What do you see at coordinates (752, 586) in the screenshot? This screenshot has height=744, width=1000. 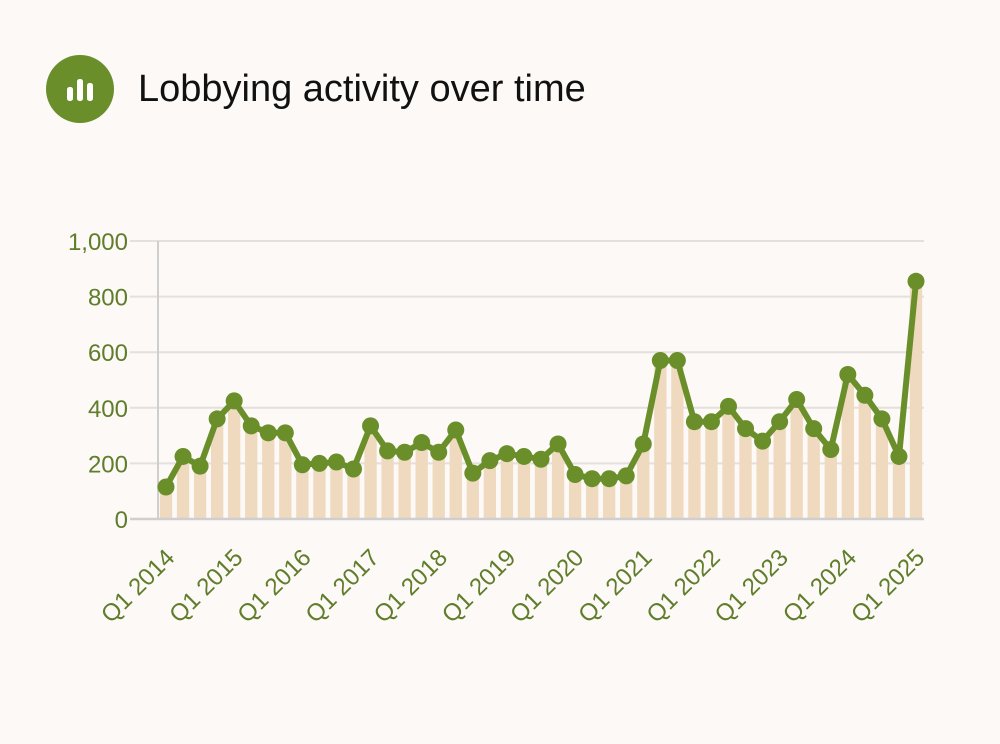 I see `x-tick-label: Q1 2023` at bounding box center [752, 586].